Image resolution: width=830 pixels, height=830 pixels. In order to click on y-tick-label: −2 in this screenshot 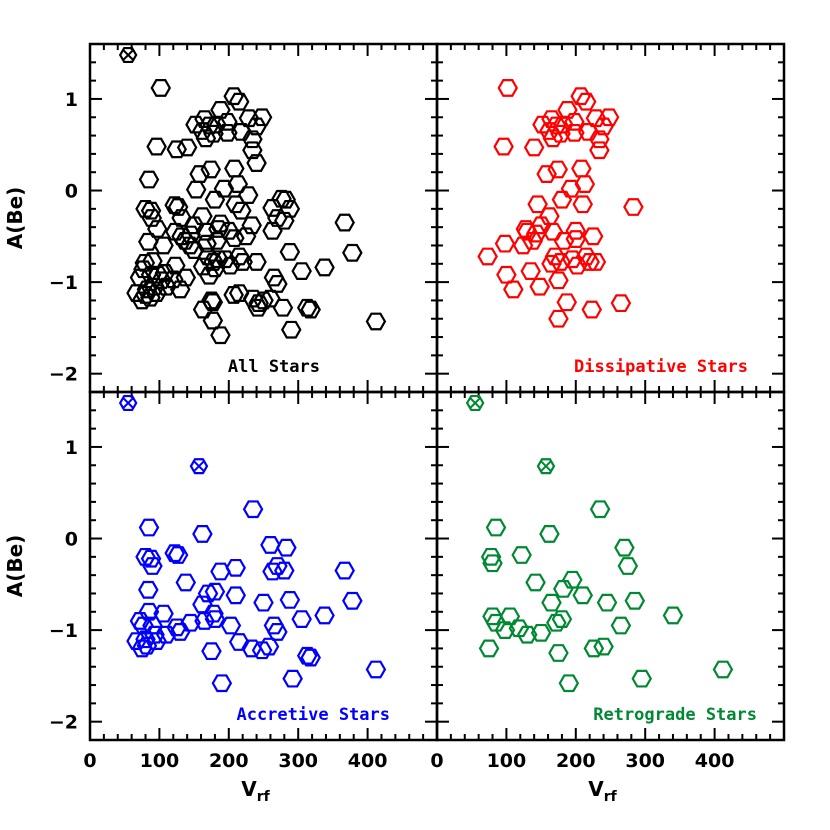, I will do `click(63, 723)`.